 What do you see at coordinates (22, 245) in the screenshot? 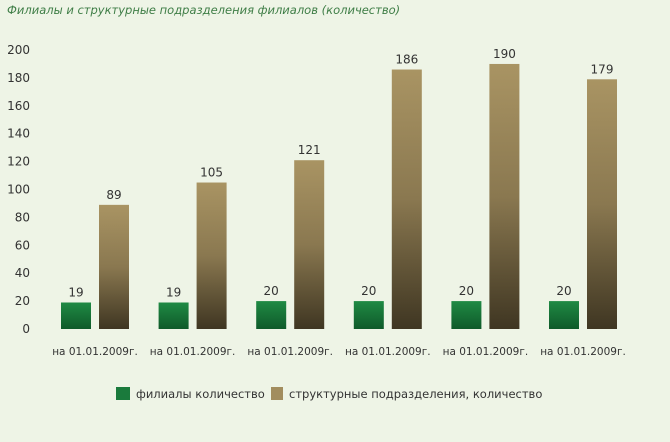
I see `y-tick-label: 60` at bounding box center [22, 245].